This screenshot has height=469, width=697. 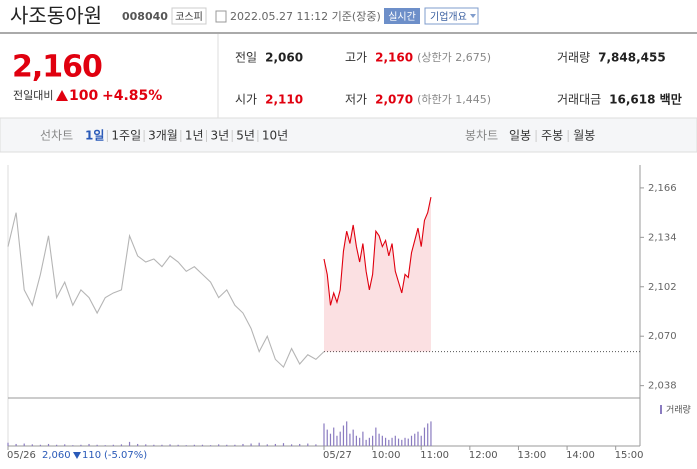 What do you see at coordinates (77, 455) in the screenshot?
I see `down-arrow` at bounding box center [77, 455].